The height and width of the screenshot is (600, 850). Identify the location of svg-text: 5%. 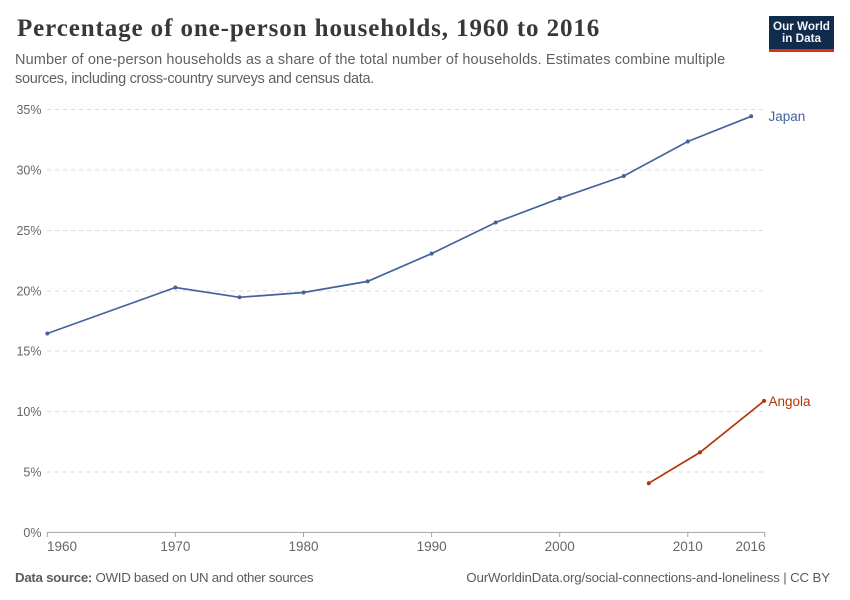
(32, 473).